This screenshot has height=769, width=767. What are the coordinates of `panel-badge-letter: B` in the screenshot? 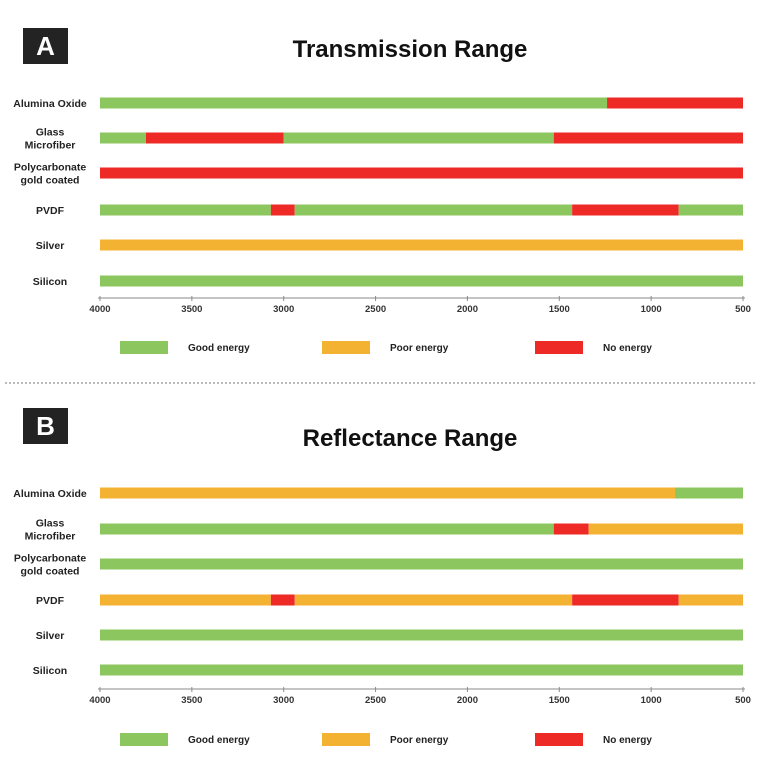 It's located at (45, 426).